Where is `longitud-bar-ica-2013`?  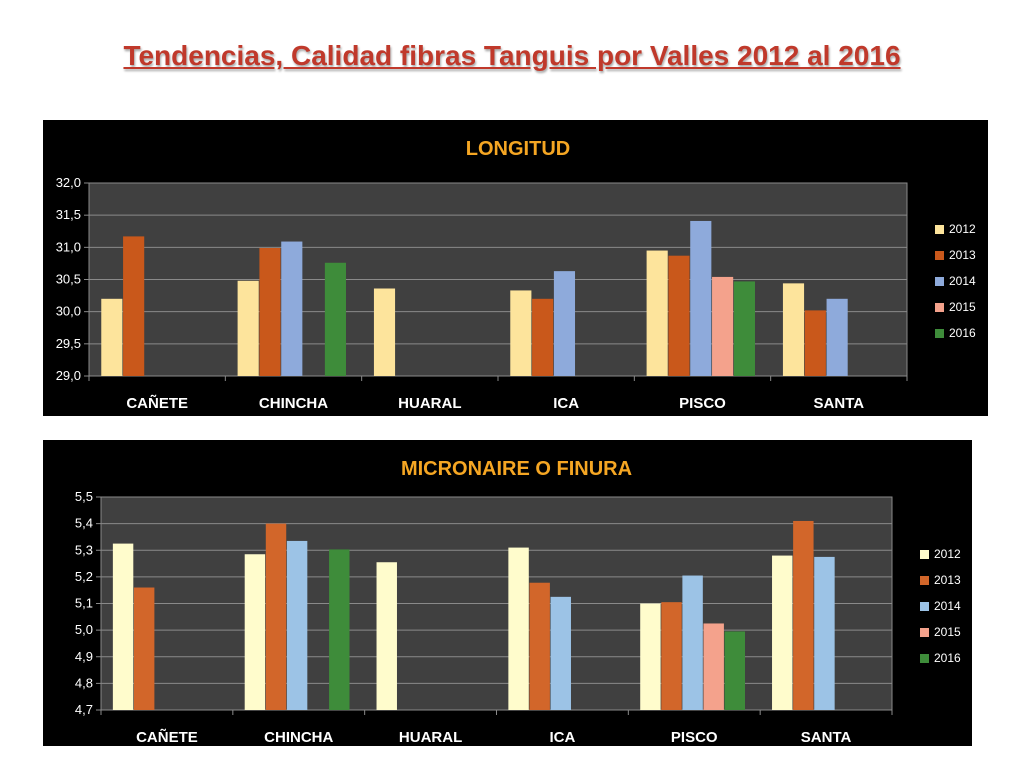 longitud-bar-ica-2013 is located at coordinates (543, 337).